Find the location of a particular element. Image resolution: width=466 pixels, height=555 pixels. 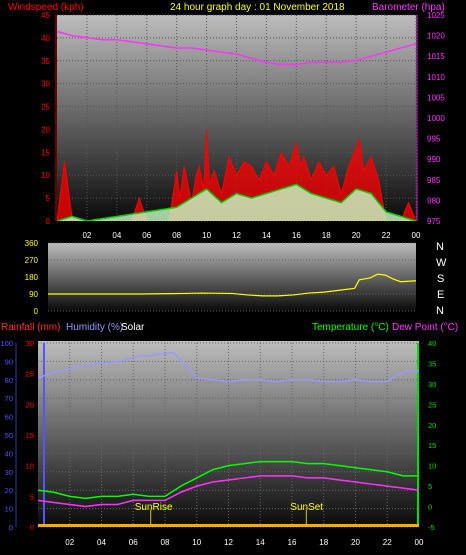

temperature-tick-label: 10 is located at coordinates (432, 466).